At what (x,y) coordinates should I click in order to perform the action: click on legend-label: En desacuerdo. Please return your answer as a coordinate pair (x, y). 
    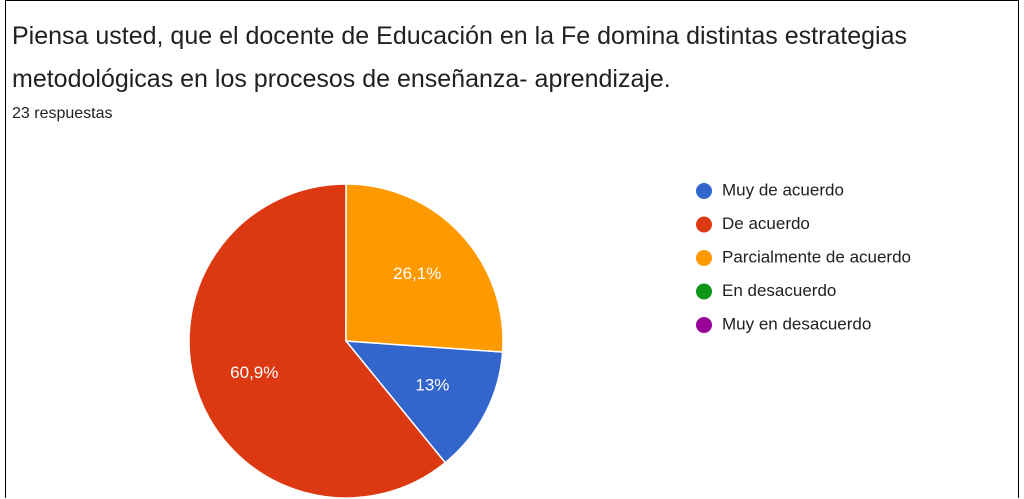
    Looking at the image, I should click on (779, 290).